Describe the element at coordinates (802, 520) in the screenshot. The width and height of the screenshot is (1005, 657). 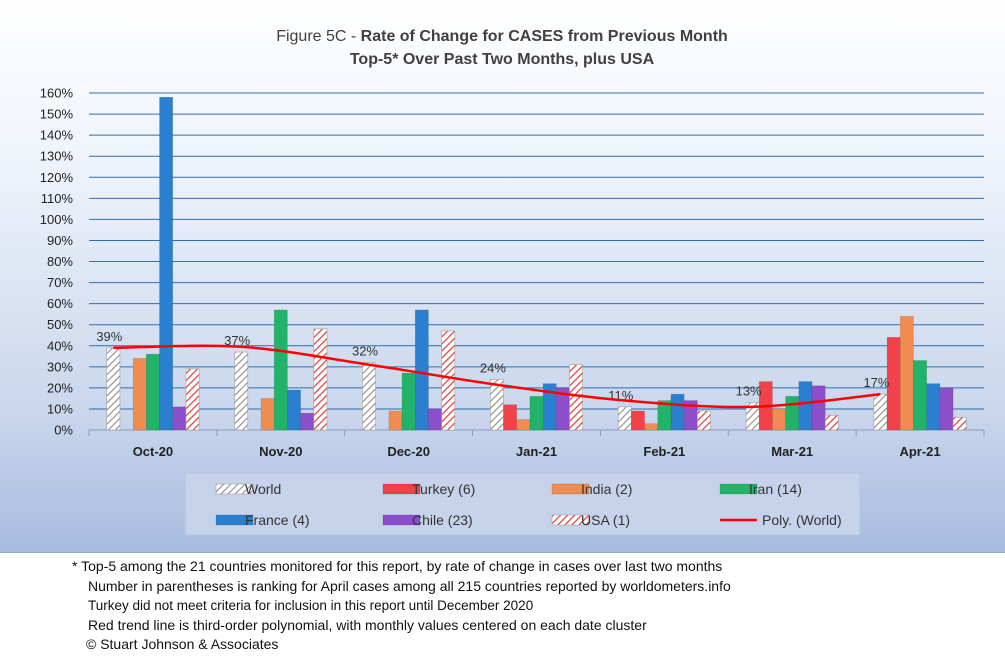
I see `legend-label: Poly. (World)` at that location.